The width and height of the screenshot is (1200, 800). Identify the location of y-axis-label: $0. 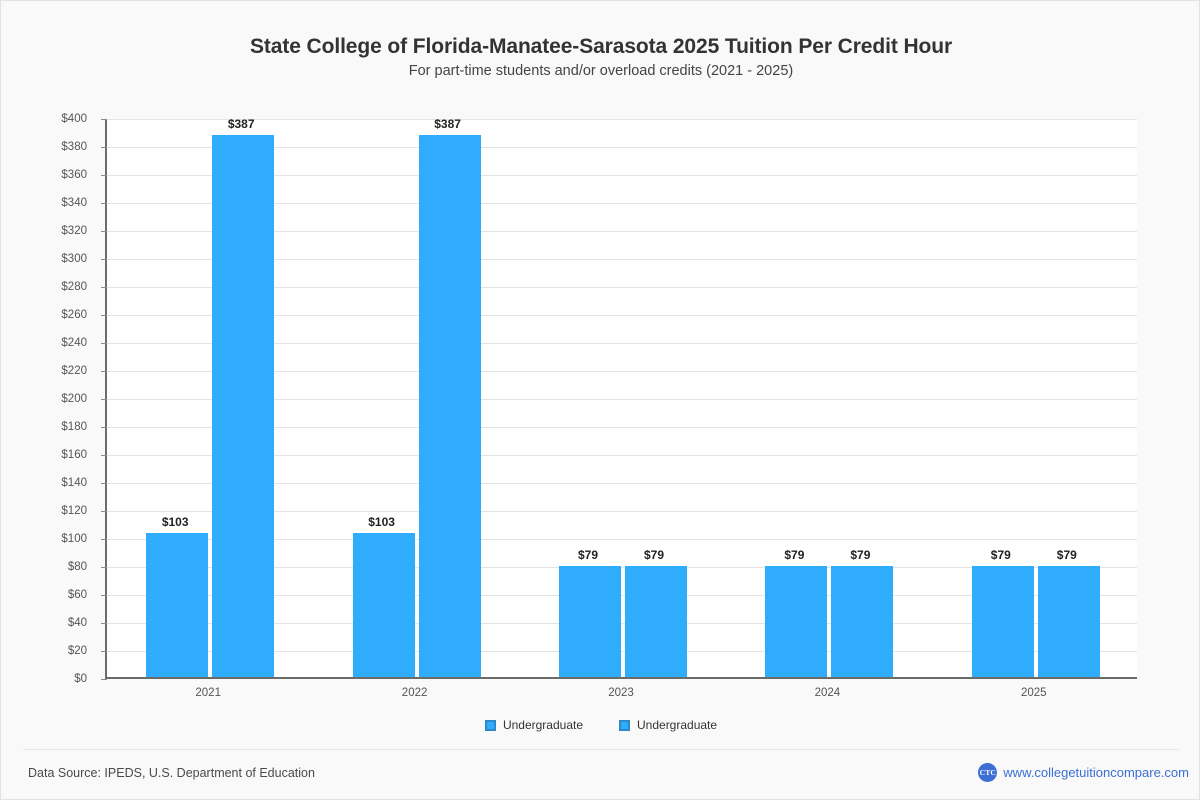
(80, 679).